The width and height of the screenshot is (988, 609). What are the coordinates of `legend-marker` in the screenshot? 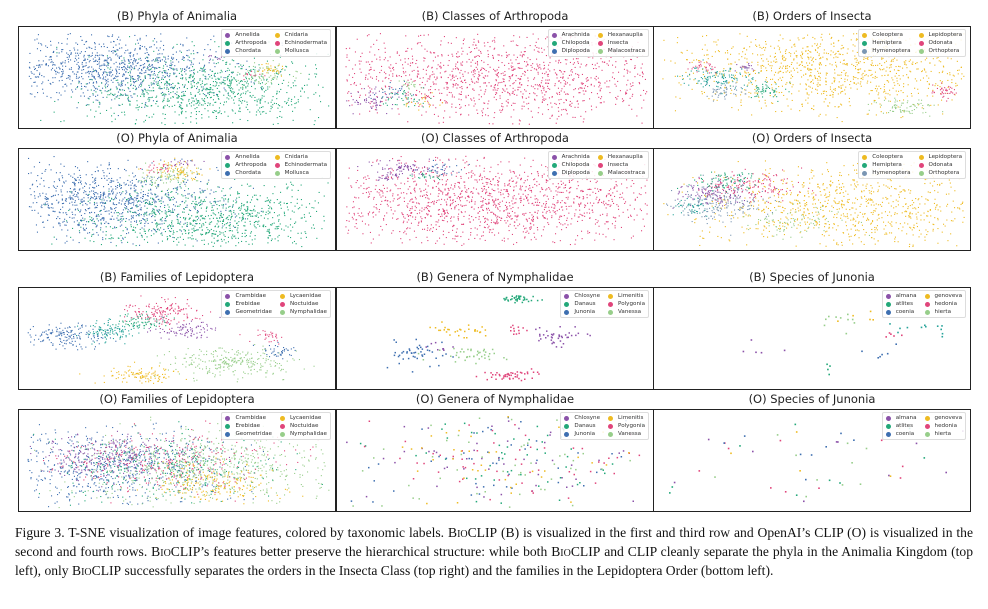 It's located at (554, 51).